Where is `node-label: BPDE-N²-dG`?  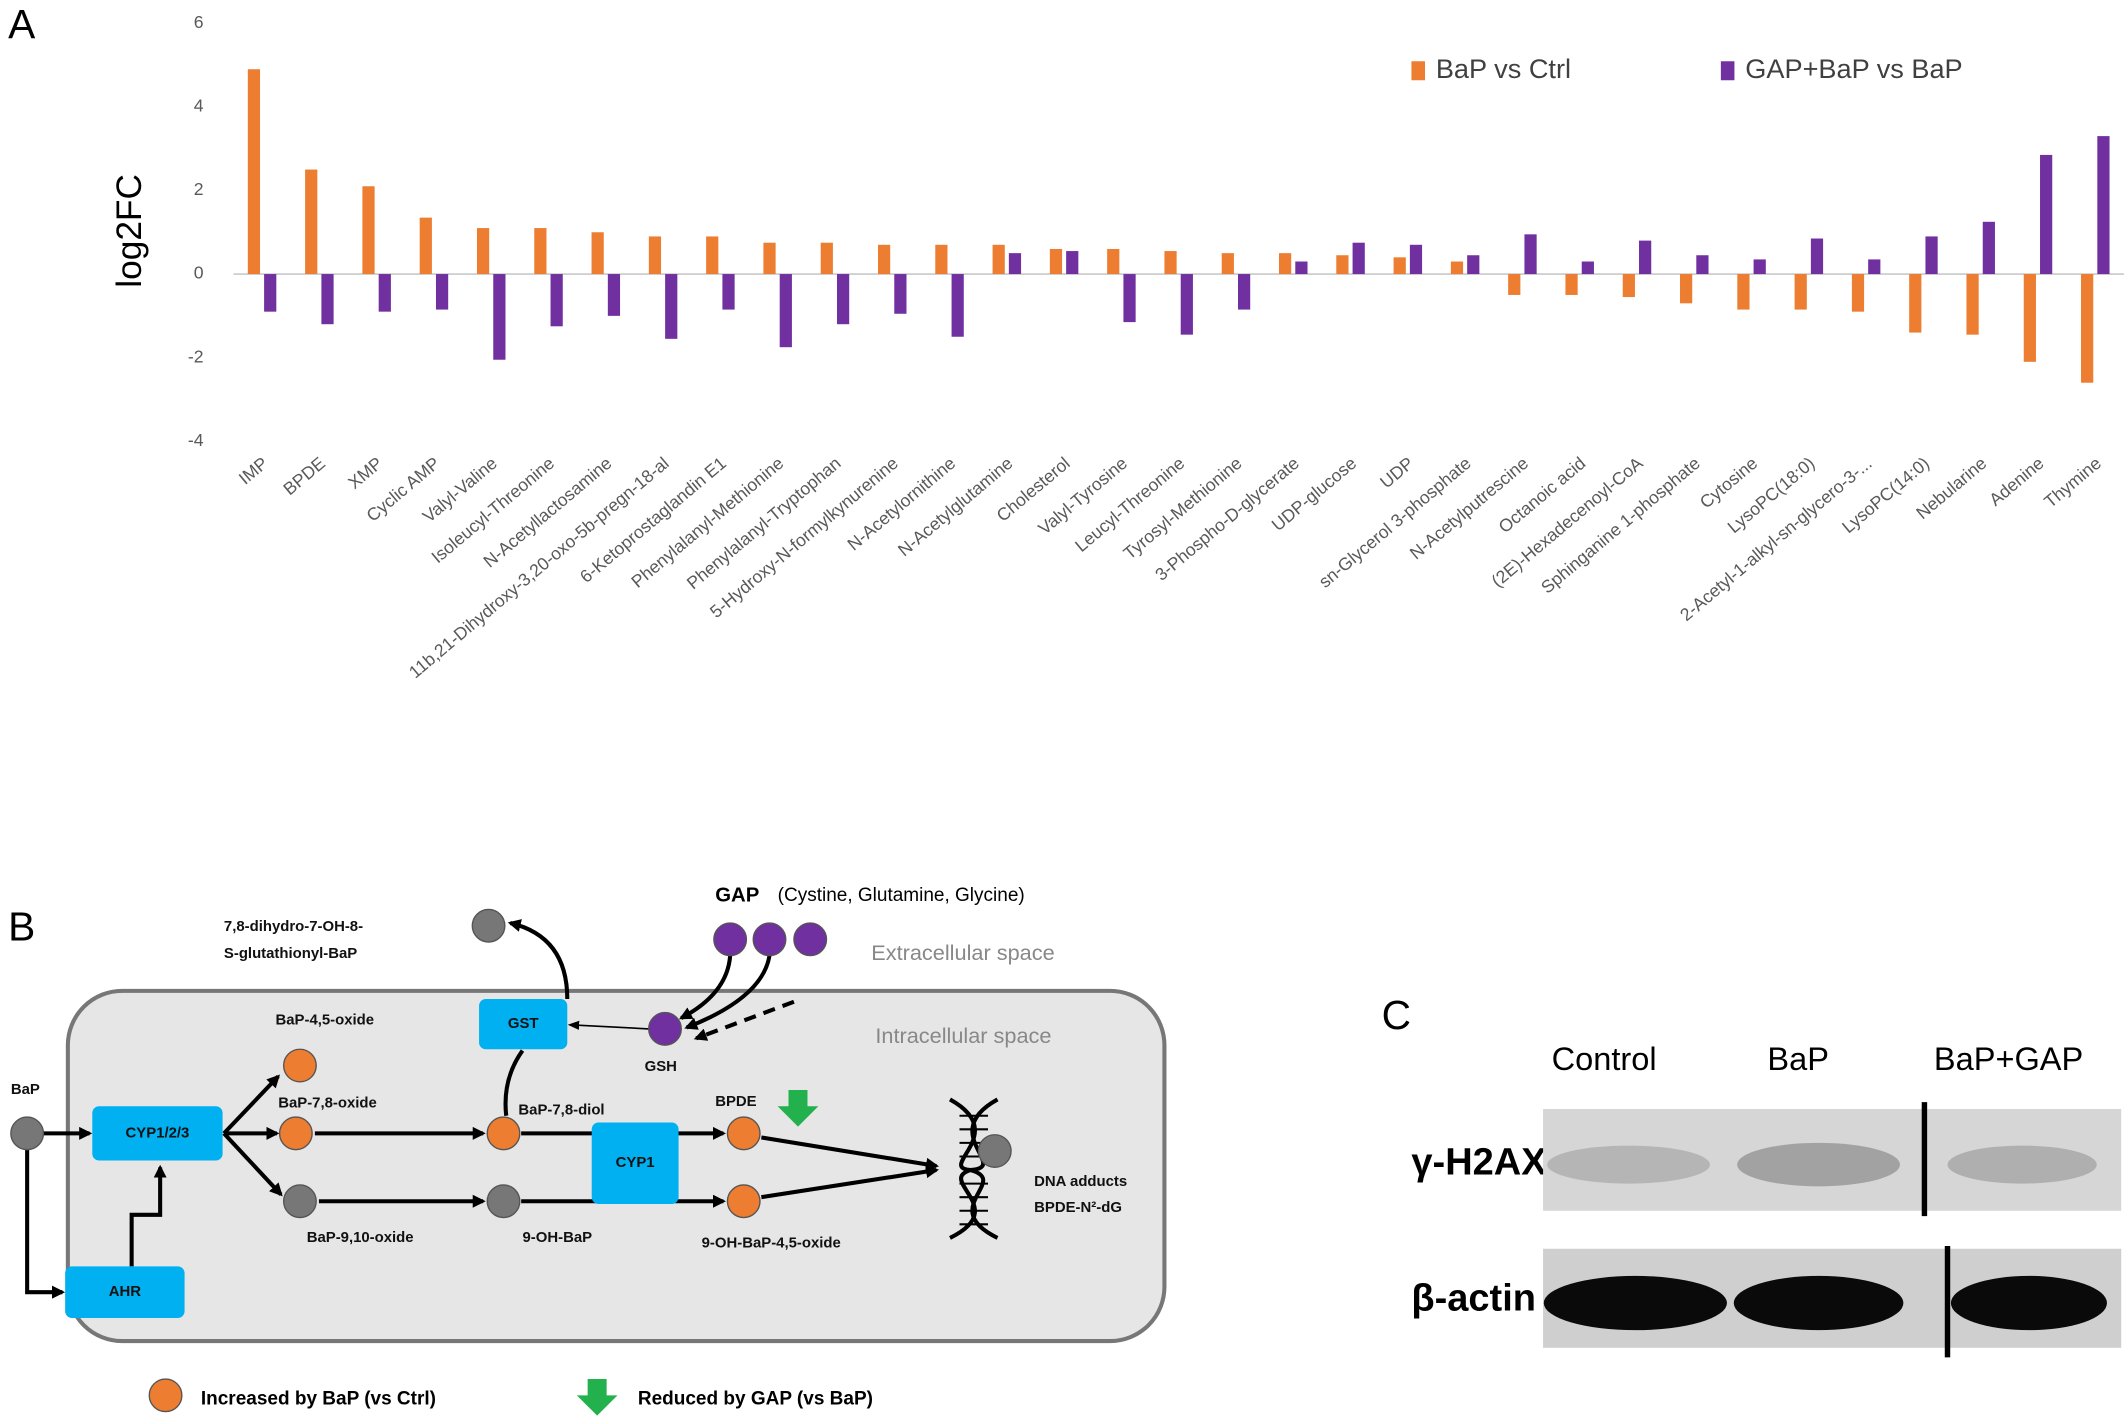 node-label: BPDE-N²-dG is located at coordinates (1078, 1207).